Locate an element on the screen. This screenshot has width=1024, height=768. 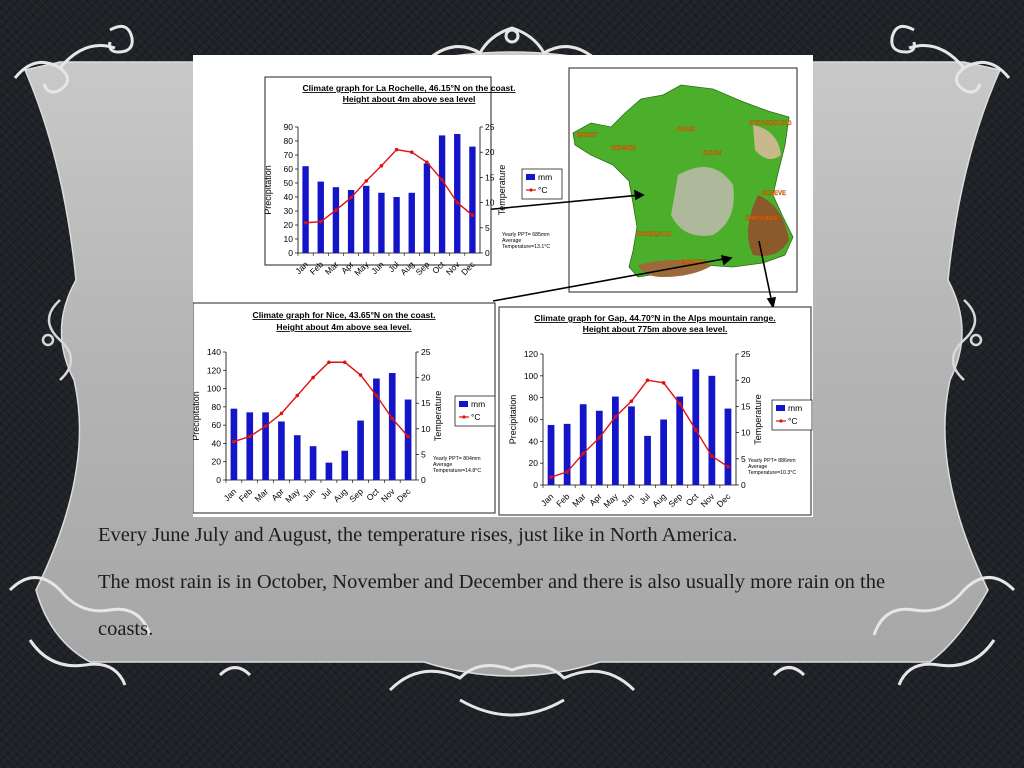
ornament-top-left is located at coordinates (73, 59).